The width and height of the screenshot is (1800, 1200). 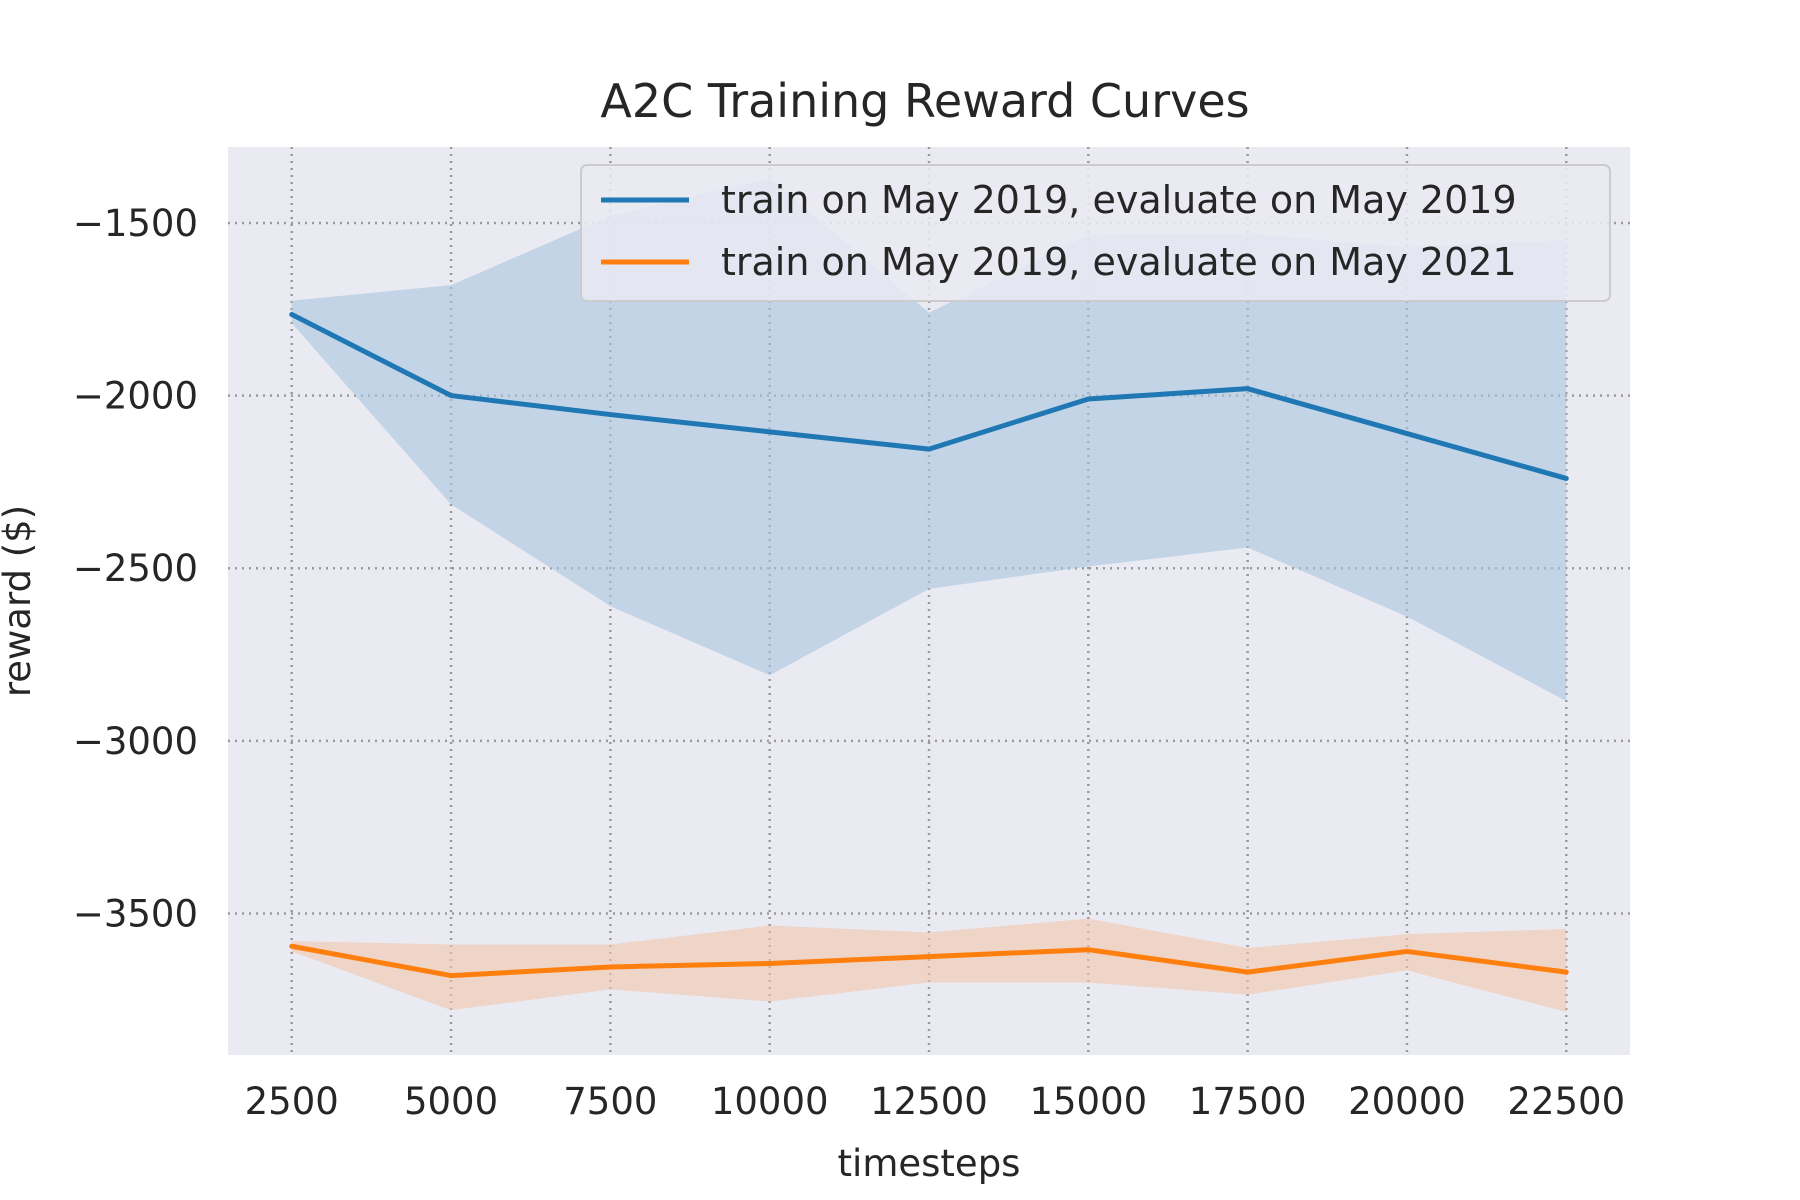 What do you see at coordinates (1407, 1101) in the screenshot?
I see `x-tick-label: 20000` at bounding box center [1407, 1101].